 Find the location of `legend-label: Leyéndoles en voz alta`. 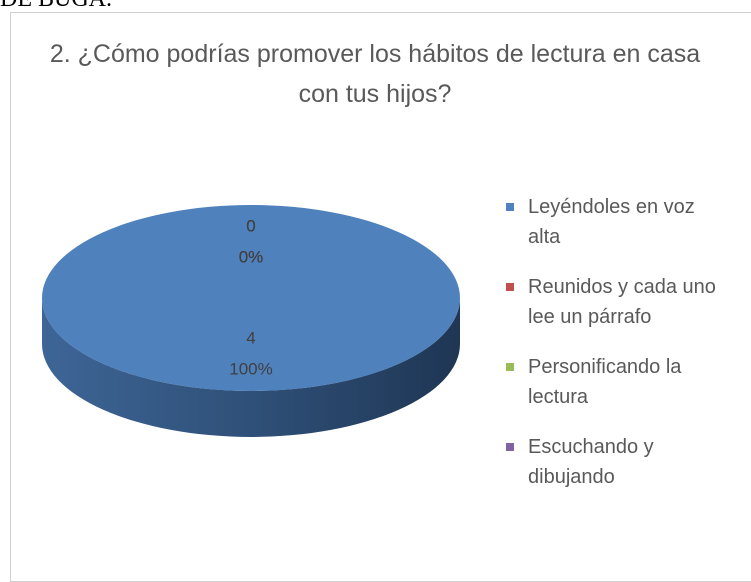

legend-label: Leyéndoles en voz alta is located at coordinates (611, 222).